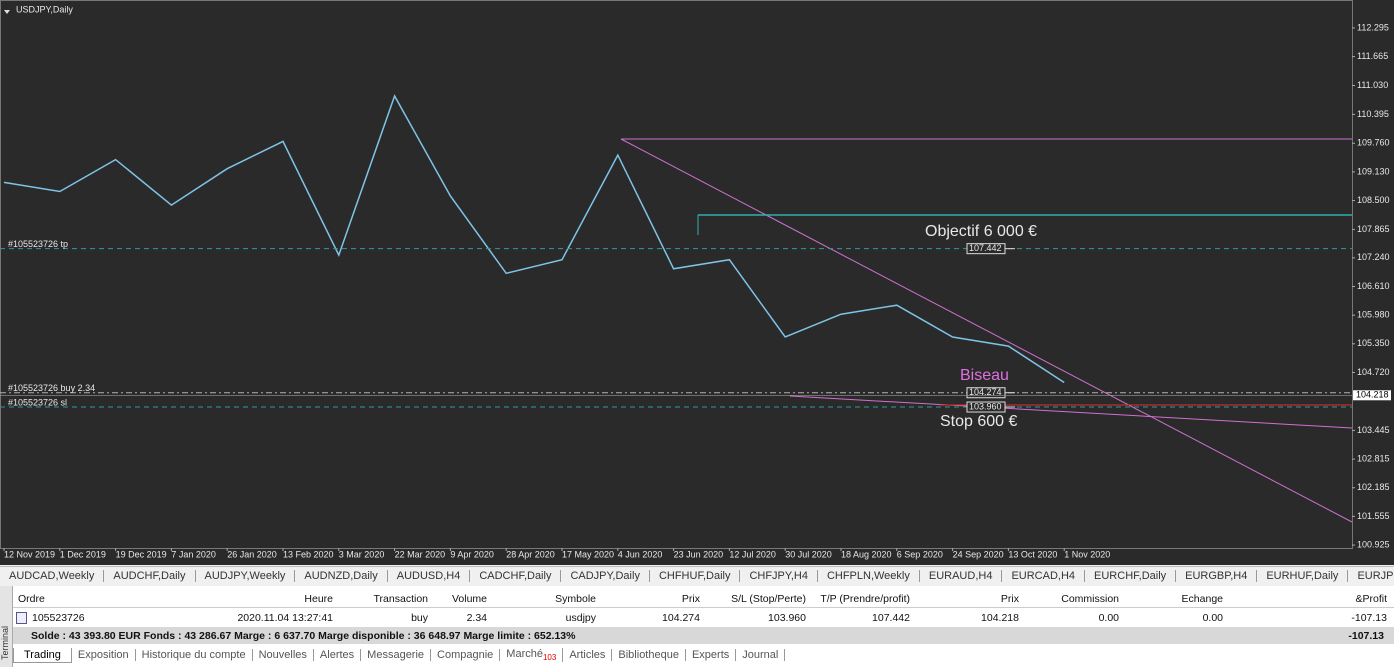 The height and width of the screenshot is (667, 1394). Describe the element at coordinates (400, 598) in the screenshot. I see `column-header: Transaction` at that location.